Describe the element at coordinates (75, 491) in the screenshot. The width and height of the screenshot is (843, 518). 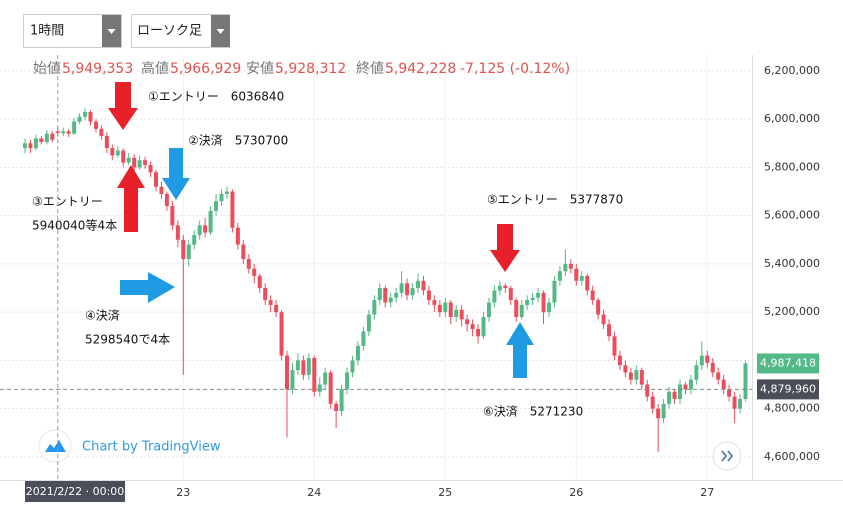
I see `crosshair-label-box` at that location.